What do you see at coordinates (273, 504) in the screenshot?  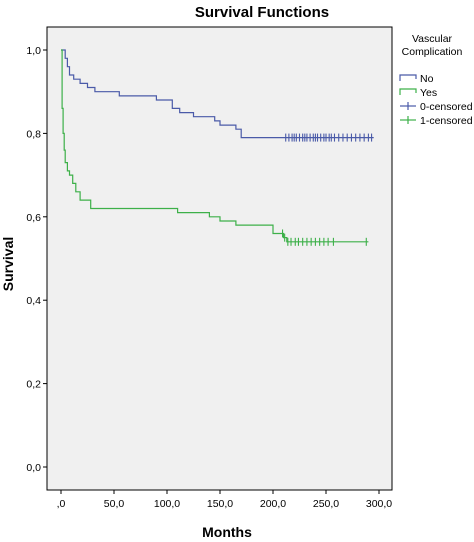 I see `x-tick-label: 200,0` at bounding box center [273, 504].